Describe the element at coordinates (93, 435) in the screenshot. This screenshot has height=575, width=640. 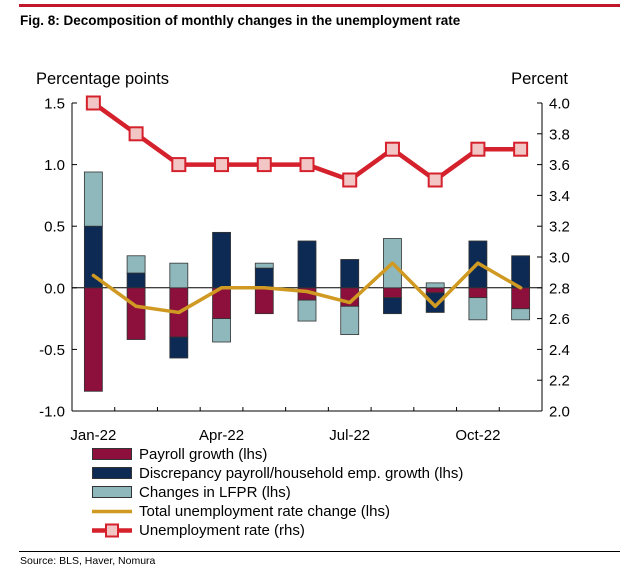
I see `x-tick-label: Jan-22` at that location.